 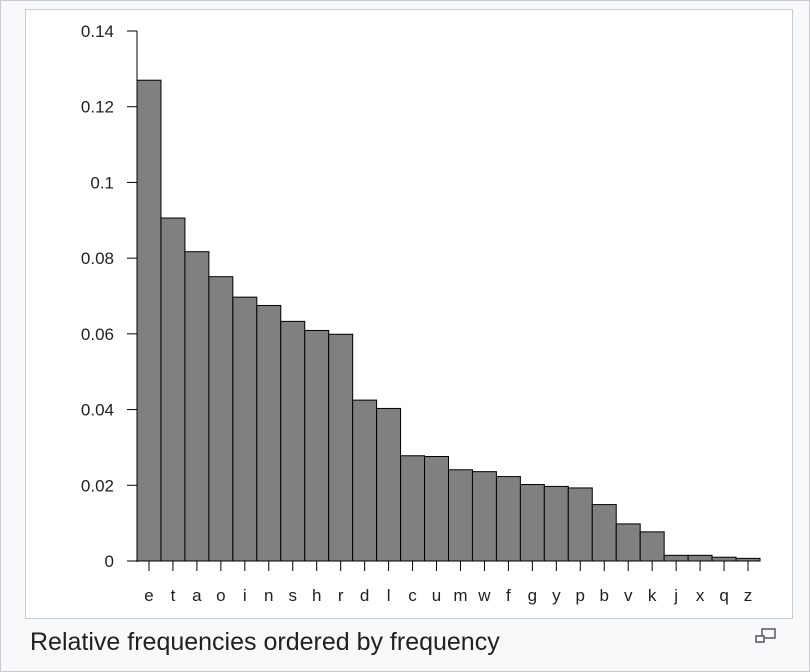 I want to click on x-tick-label-p: p, so click(x=580, y=595).